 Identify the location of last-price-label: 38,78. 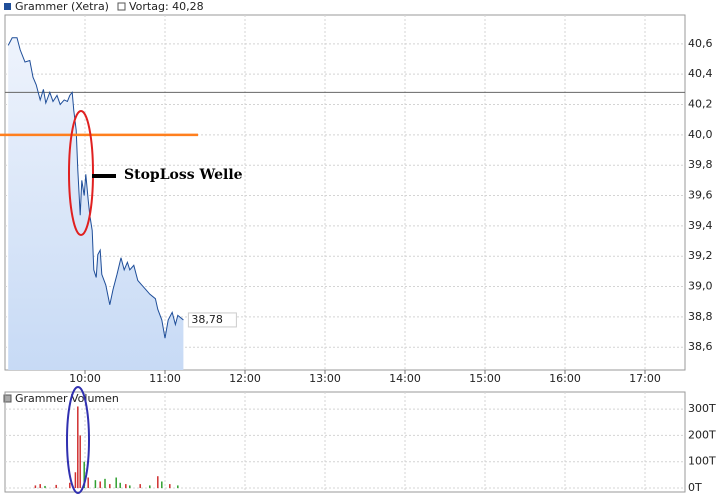
(207, 319).